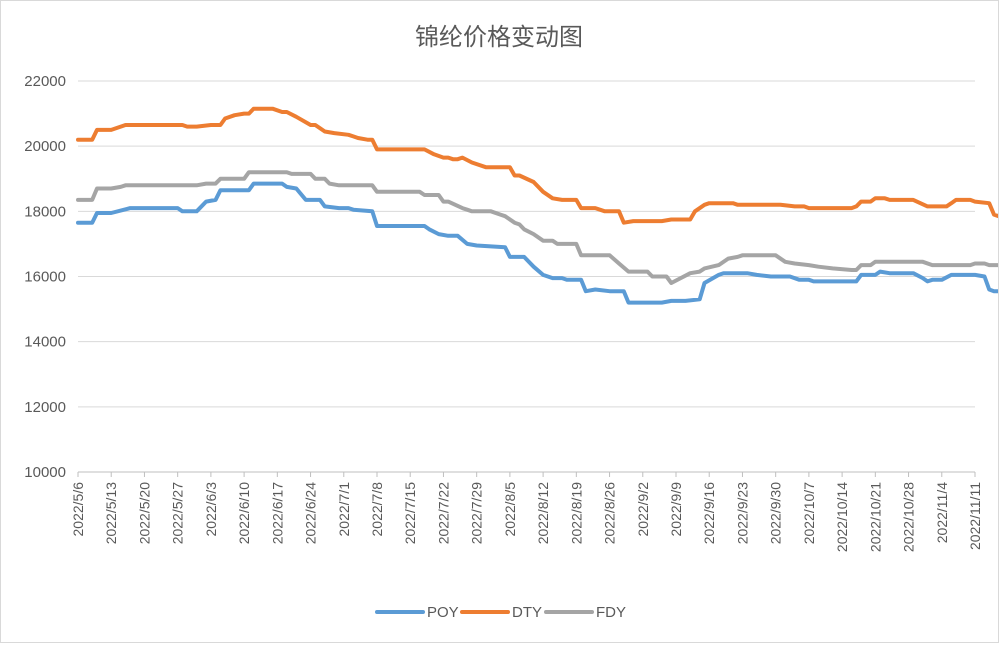 Image resolution: width=999 pixels, height=647 pixels. I want to click on chart-title: 锦纶价格变动图, so click(499, 37).